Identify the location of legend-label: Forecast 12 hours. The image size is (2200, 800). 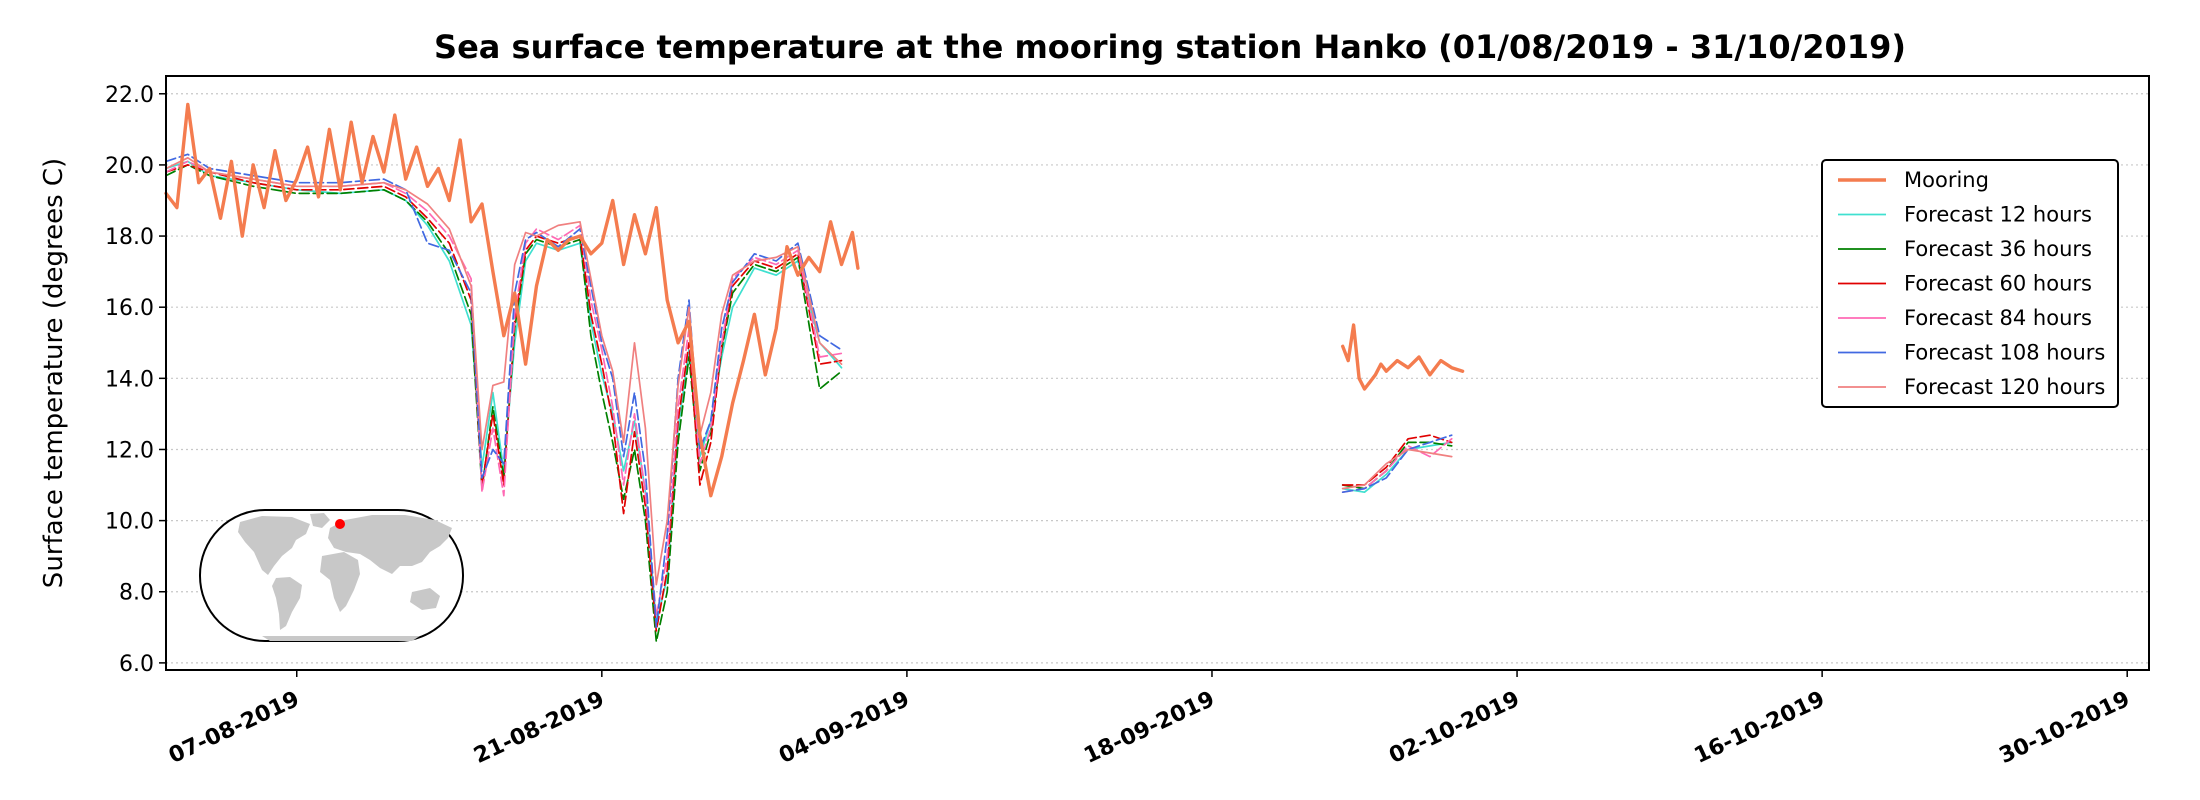
(1998, 215).